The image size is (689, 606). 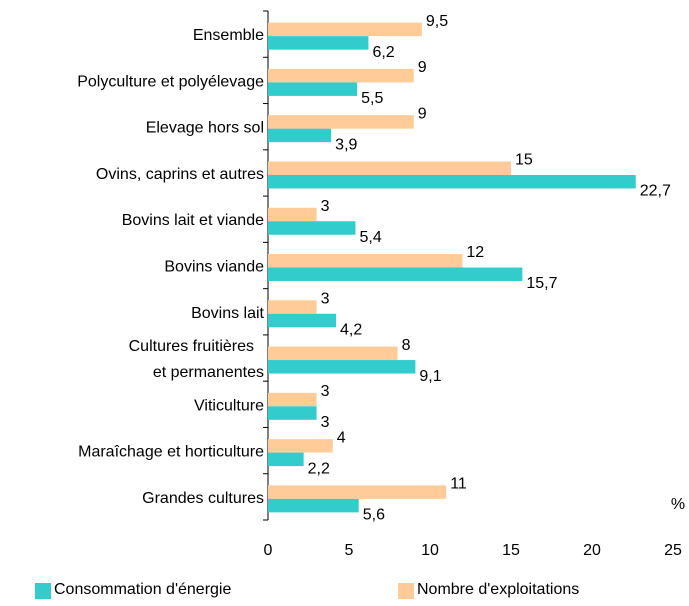 I want to click on y-tick-label: Maraîchage et horticulture, so click(x=171, y=452).